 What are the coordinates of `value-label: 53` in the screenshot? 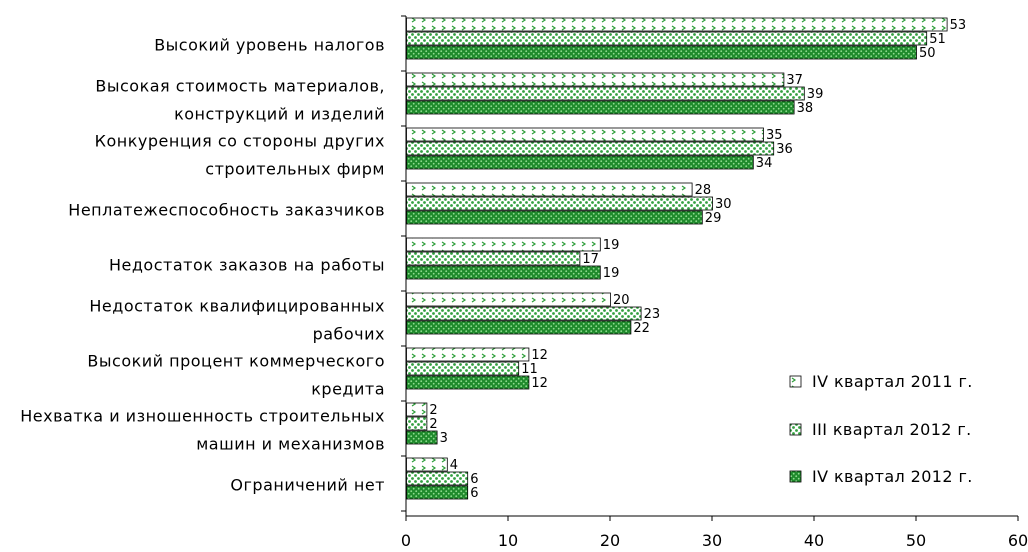 It's located at (958, 25).